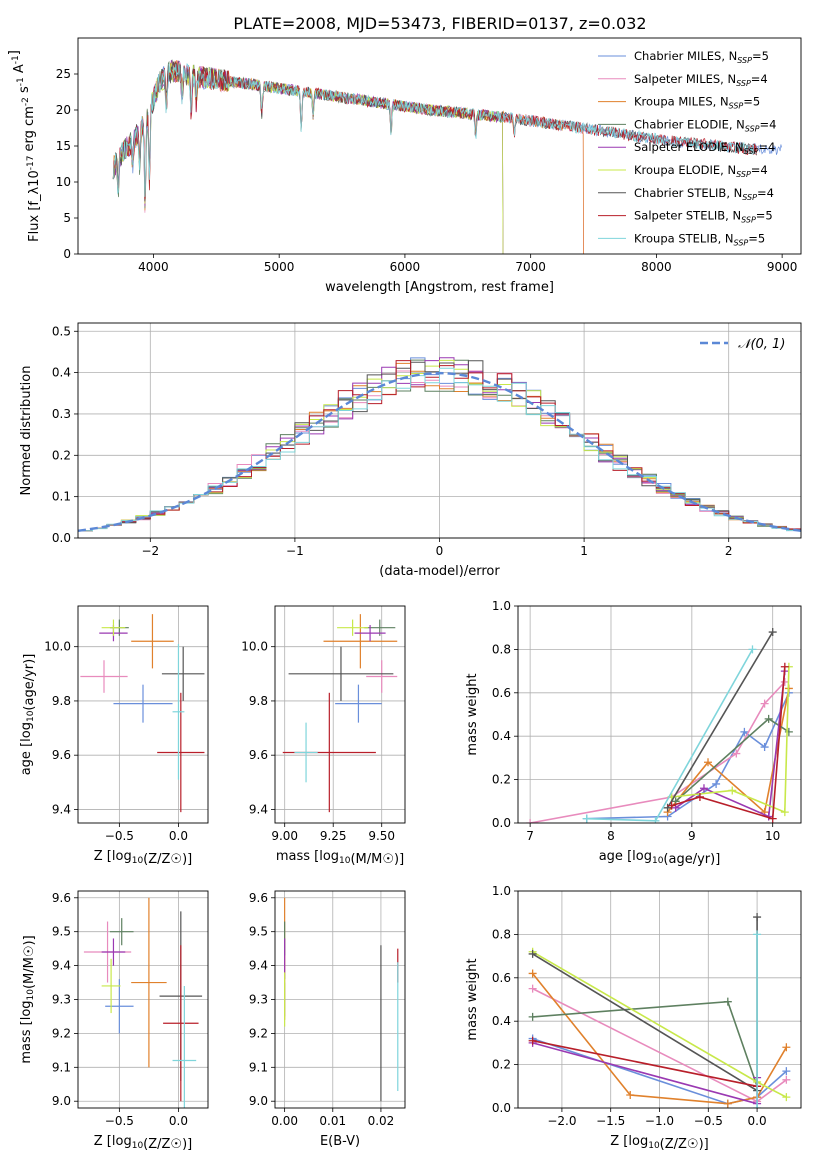 This screenshot has height=1170, width=819. What do you see at coordinates (28, 715) in the screenshot?
I see `y-axis-label: age [log10(age/yr)]` at bounding box center [28, 715].